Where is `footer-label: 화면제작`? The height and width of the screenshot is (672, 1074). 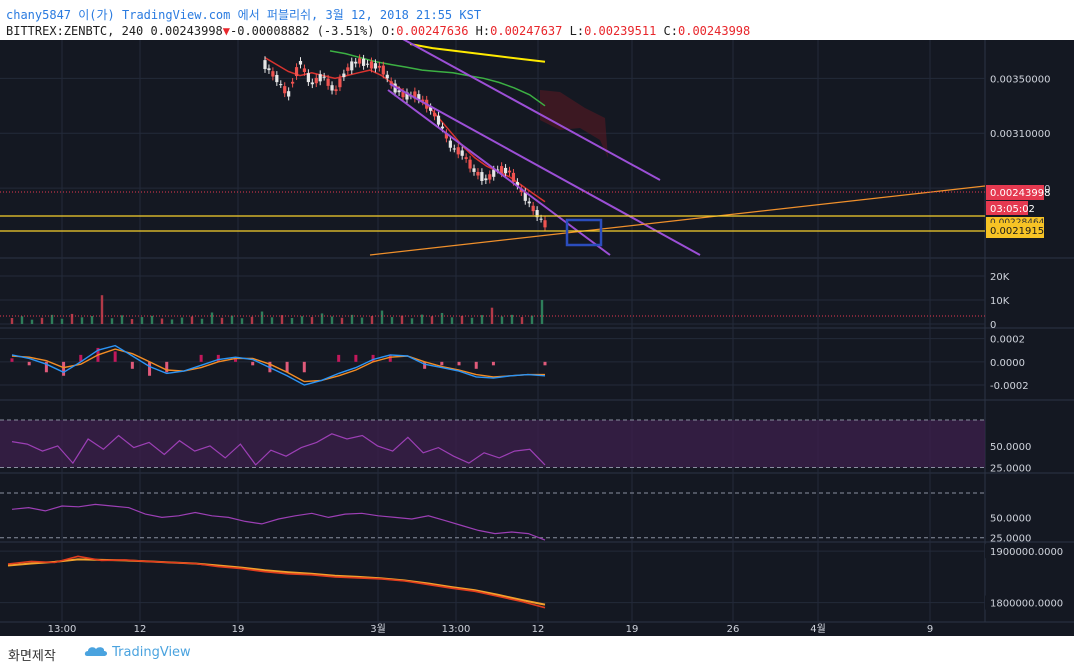
footer-label: 화면제작 is located at coordinates (32, 656).